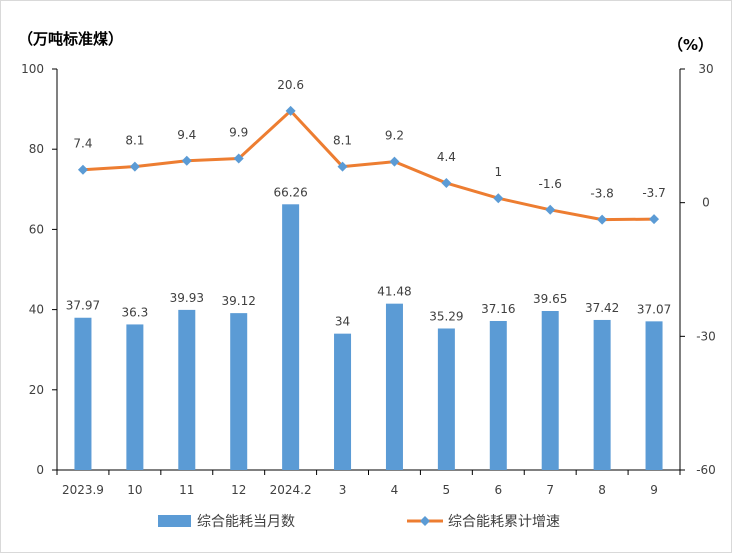 Image resolution: width=732 pixels, height=553 pixels. I want to click on x-tick-label: 4, so click(395, 490).